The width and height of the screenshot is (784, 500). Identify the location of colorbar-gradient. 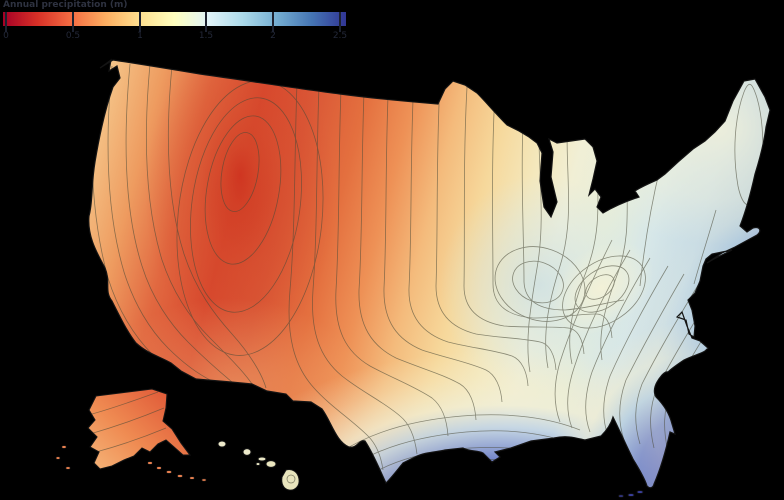
(174, 19).